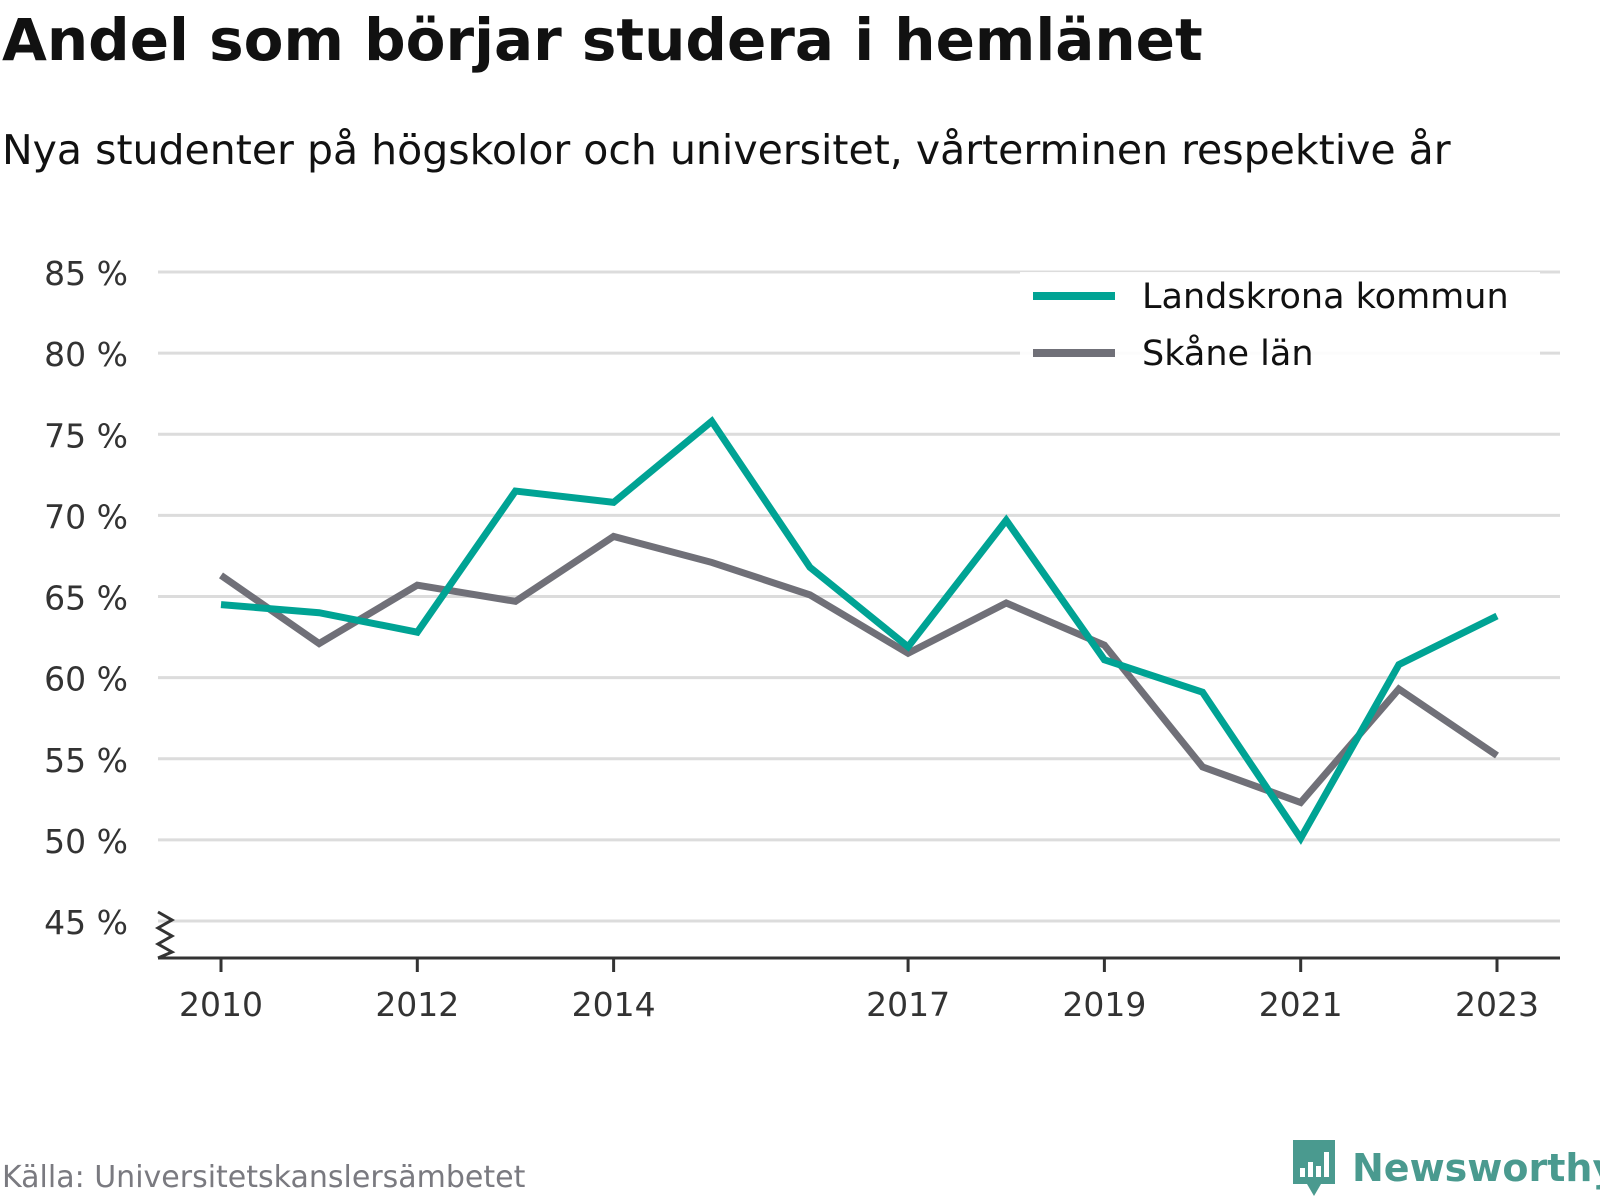 This screenshot has height=1200, width=1600. What do you see at coordinates (264, 1177) in the screenshot?
I see `source-note: Källa: Universitetskanslersämbetet` at bounding box center [264, 1177].